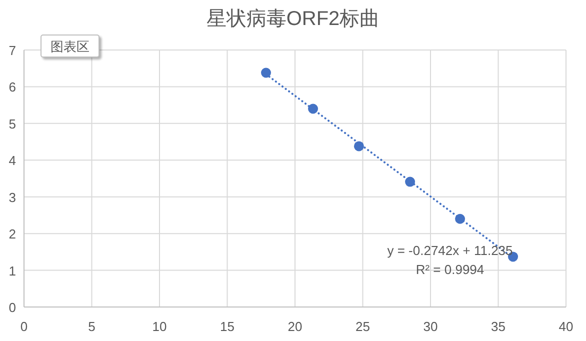 This screenshot has width=586, height=341. Describe the element at coordinates (12, 124) in the screenshot. I see `y-tick-label: 5` at that location.